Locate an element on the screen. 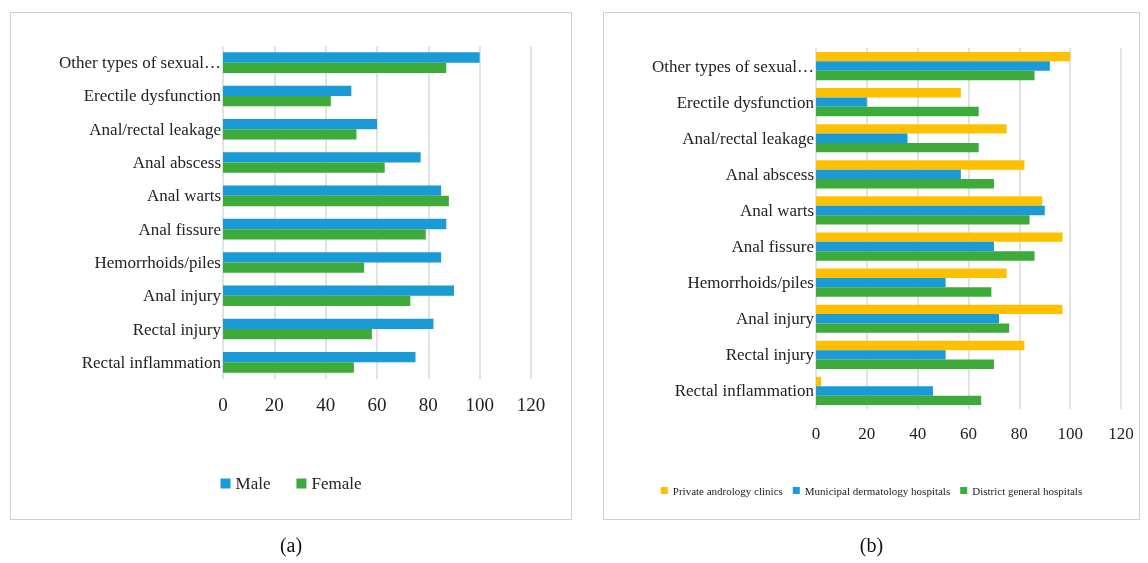 The image size is (1148, 563). text: (b) is located at coordinates (871, 545).